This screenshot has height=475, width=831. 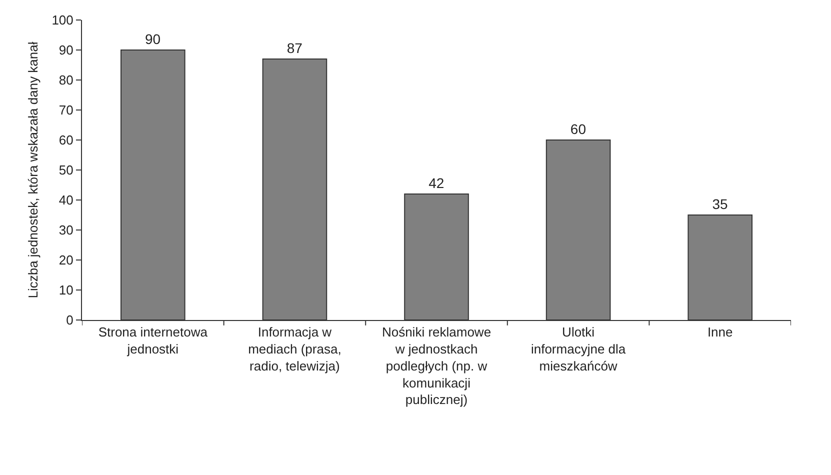 What do you see at coordinates (578, 129) in the screenshot?
I see `data-label: 60` at bounding box center [578, 129].